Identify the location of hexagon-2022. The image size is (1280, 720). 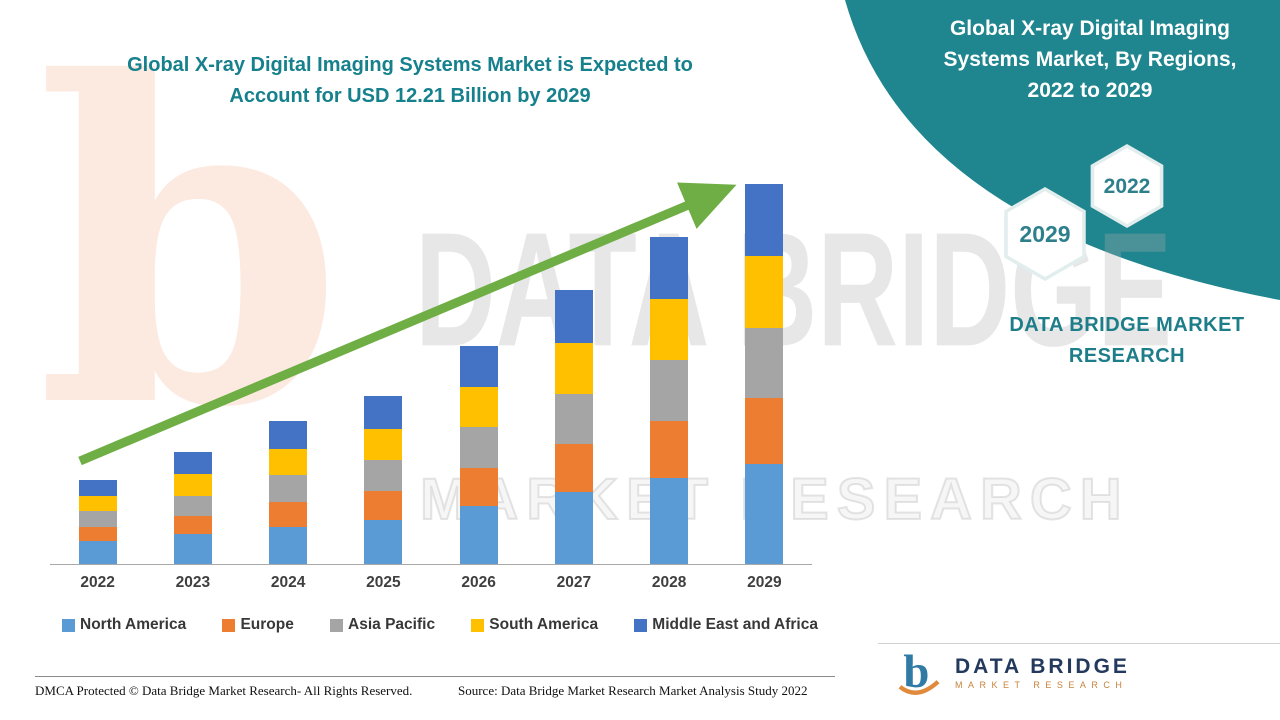
(1127, 186).